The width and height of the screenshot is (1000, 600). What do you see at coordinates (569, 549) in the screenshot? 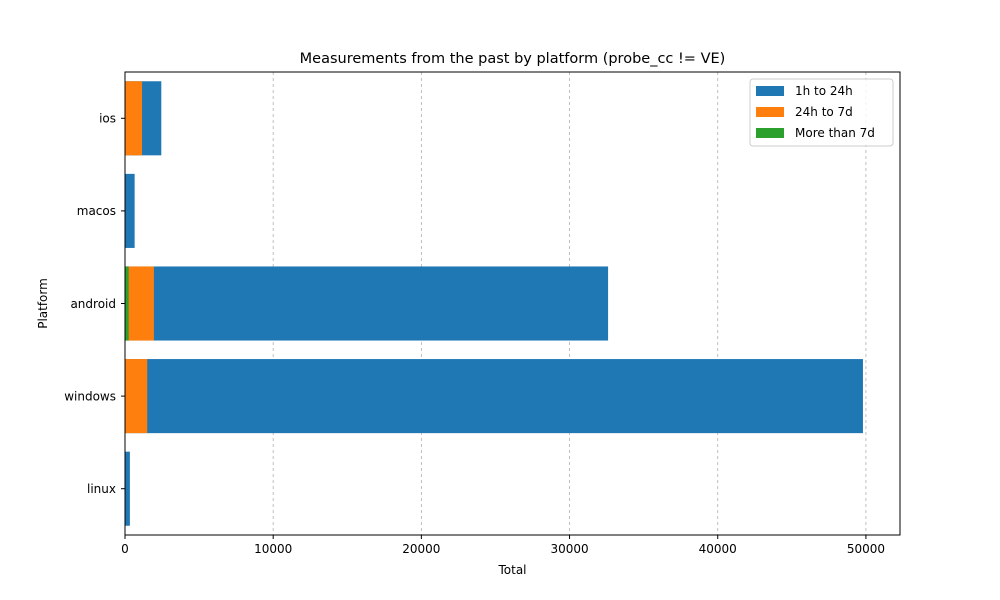
I see `x-tick-label: 30000` at bounding box center [569, 549].